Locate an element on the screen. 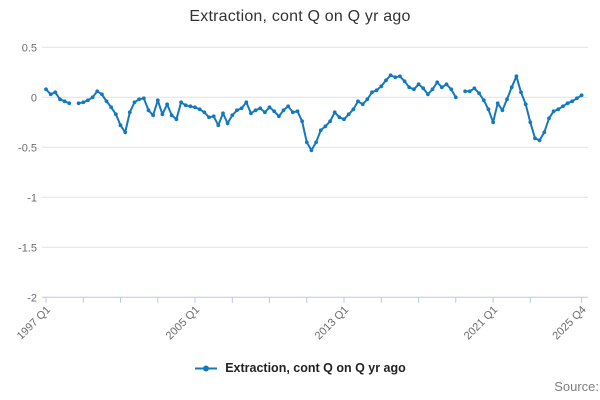  y-tick-label: -2 is located at coordinates (32, 298).